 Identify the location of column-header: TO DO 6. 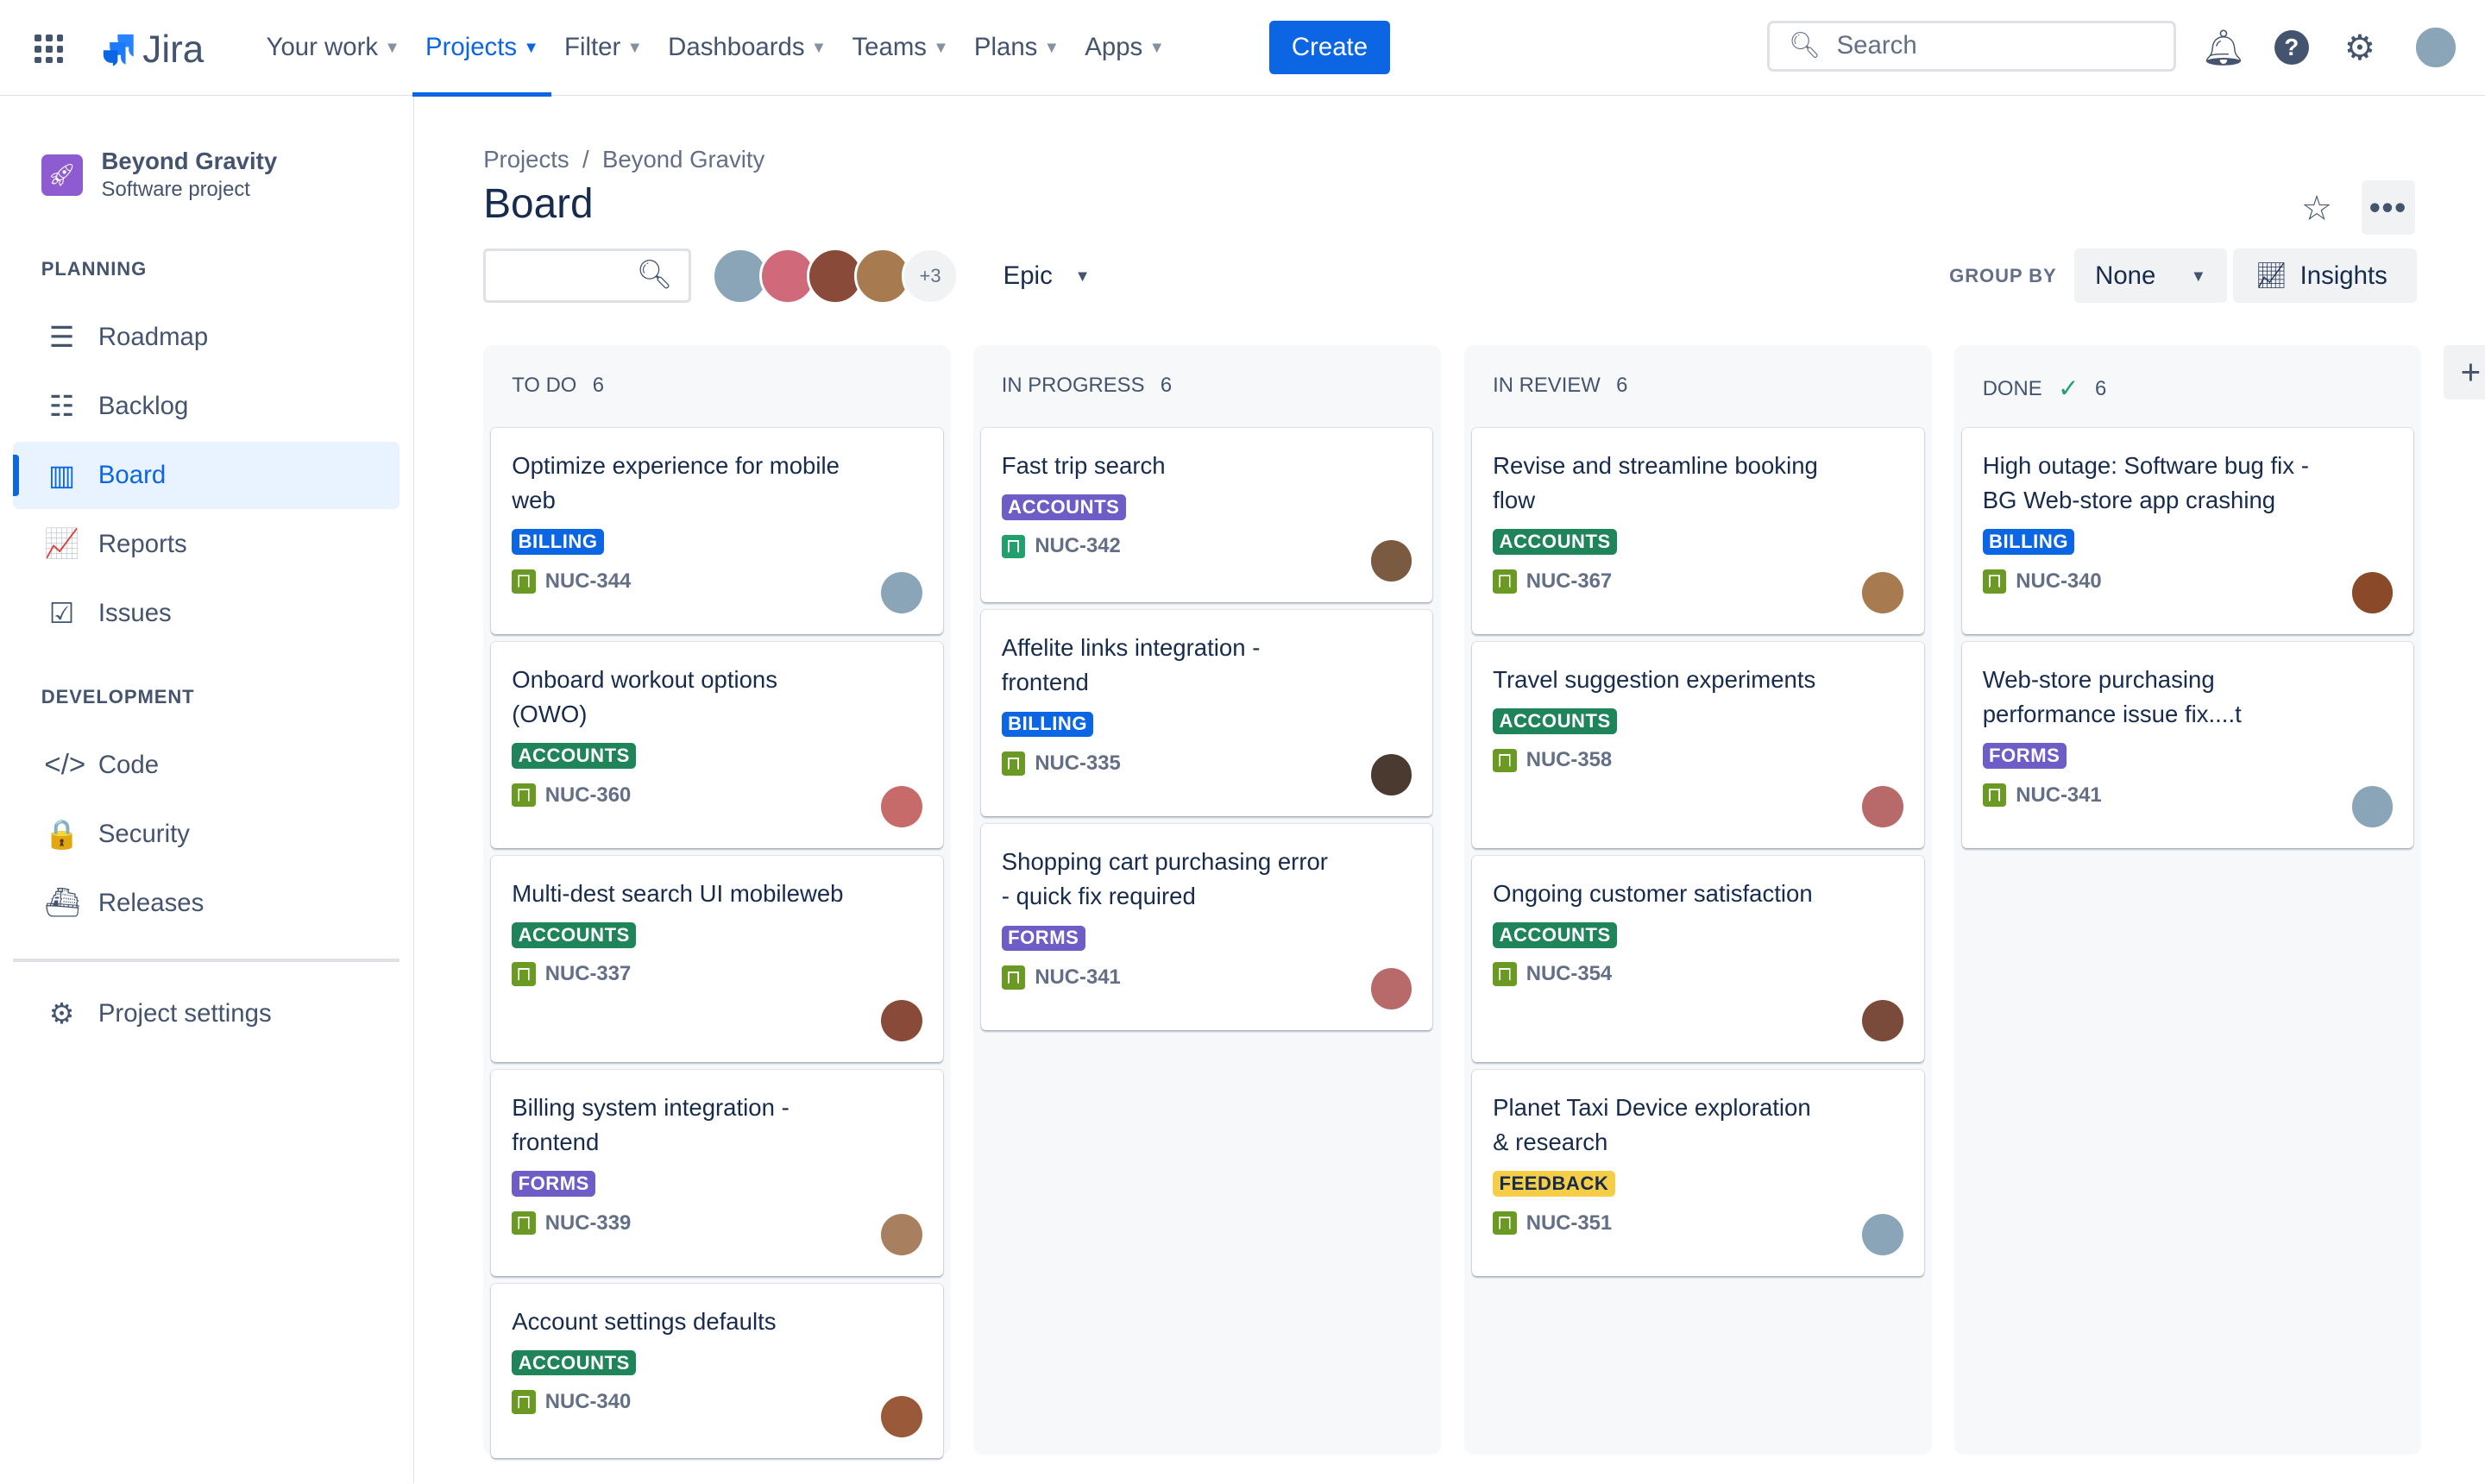
(558, 386).